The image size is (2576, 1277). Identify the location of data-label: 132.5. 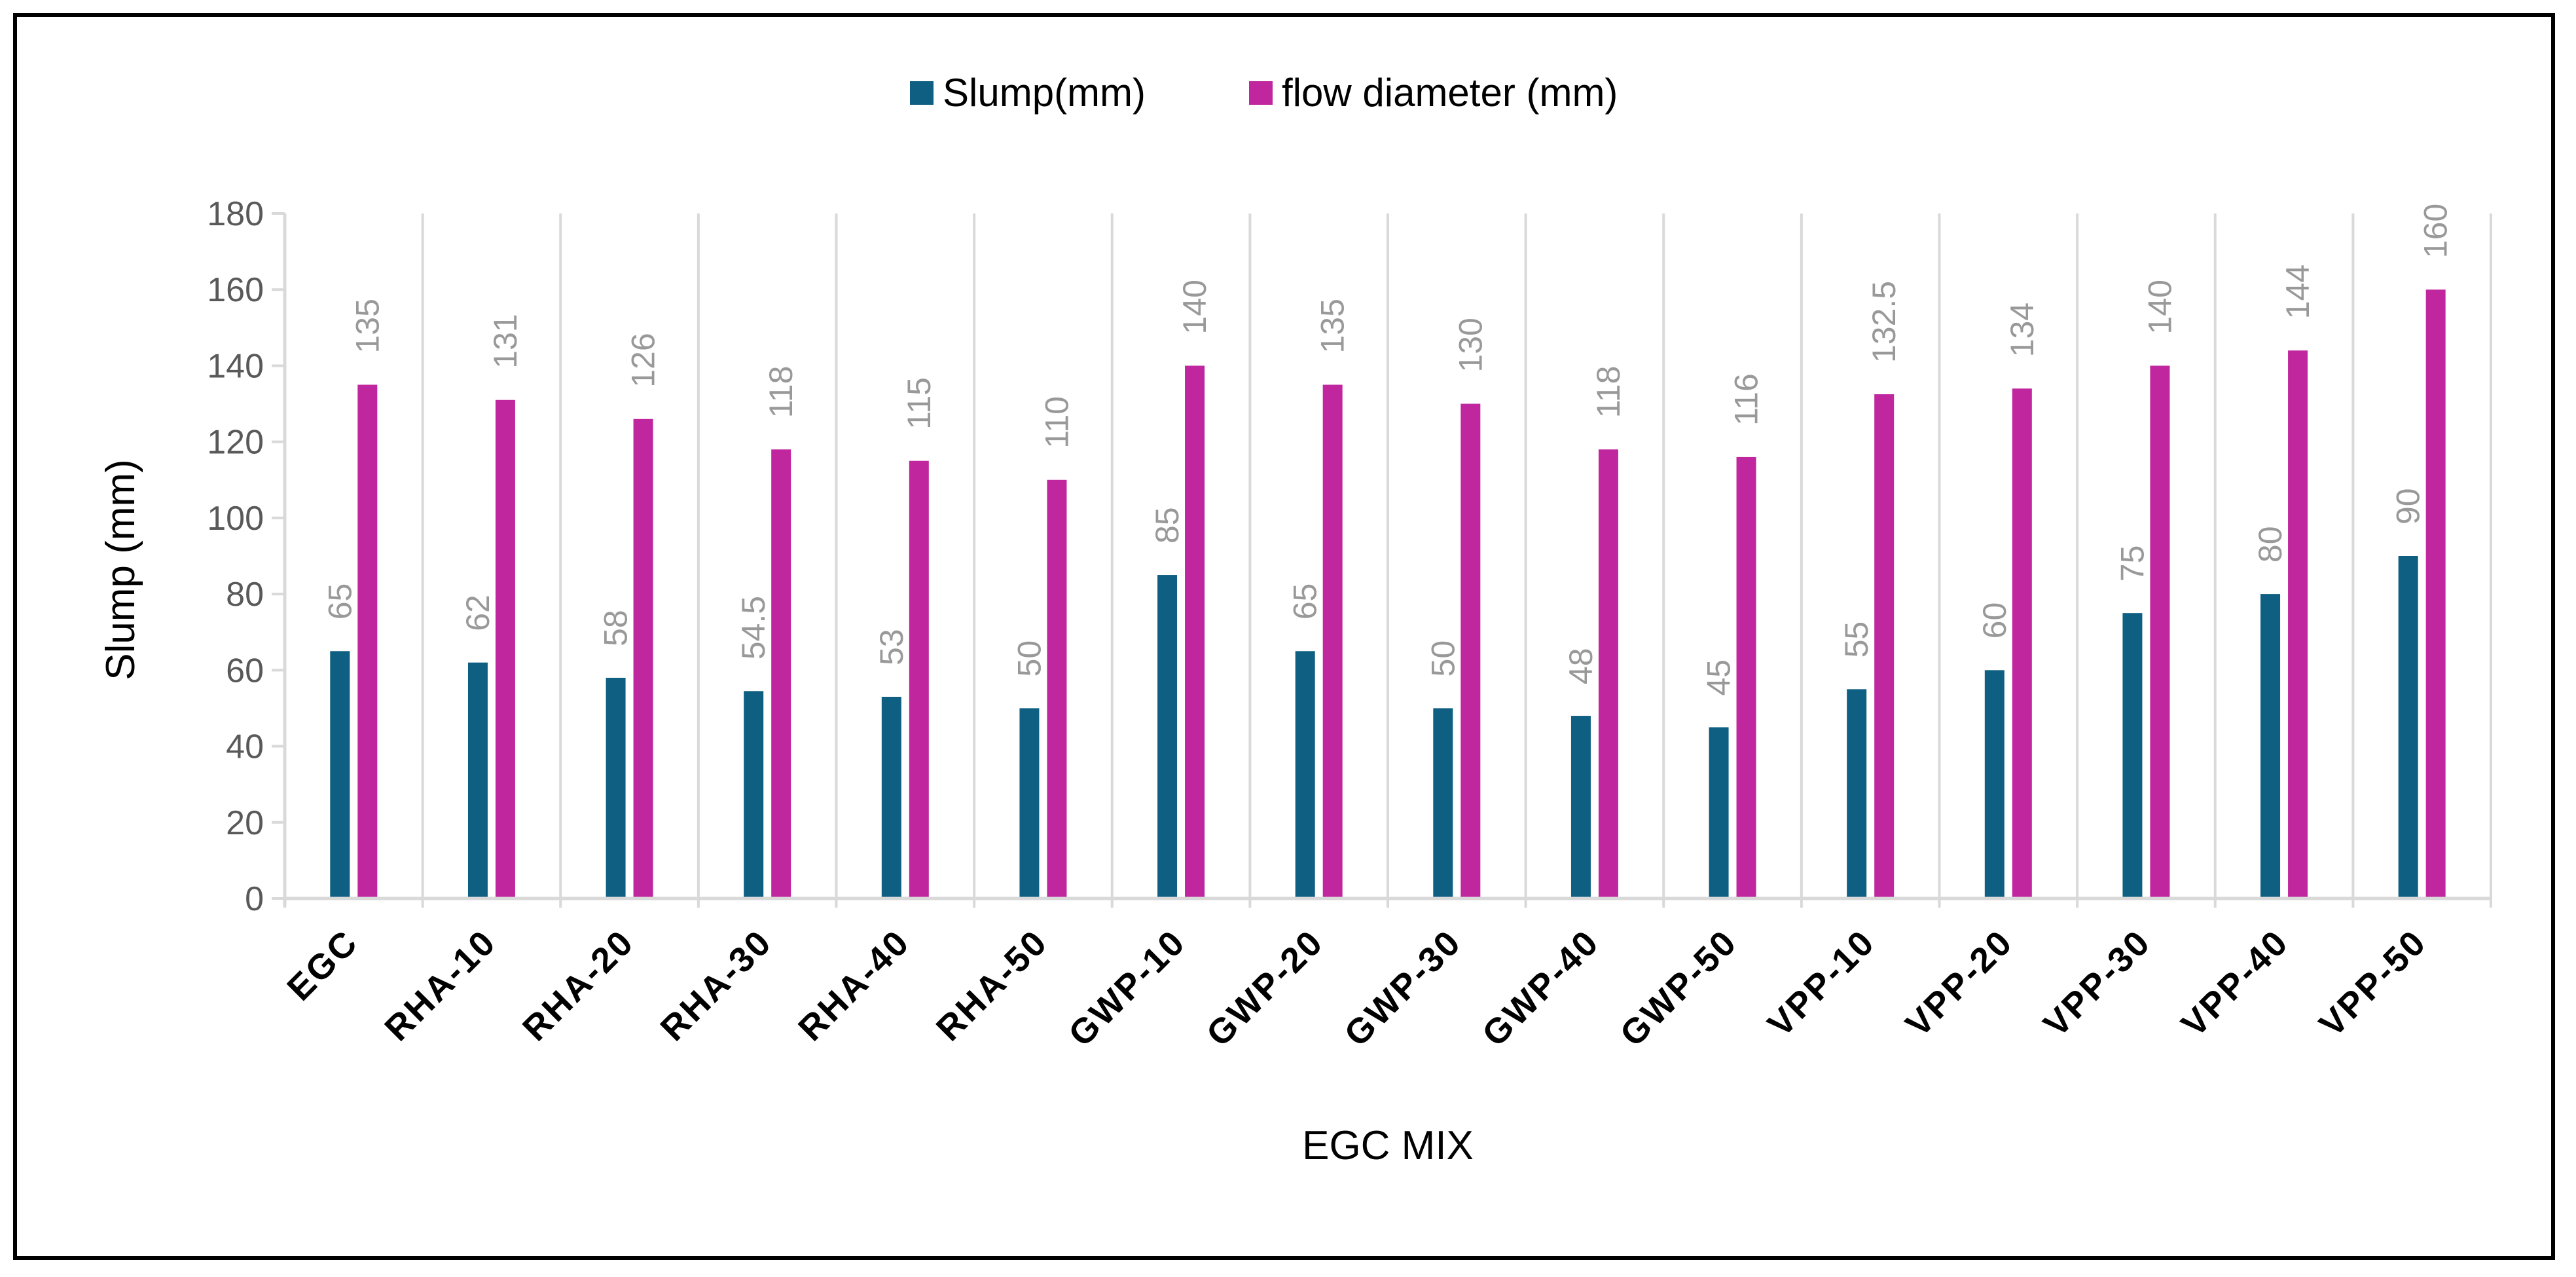
(1884, 322).